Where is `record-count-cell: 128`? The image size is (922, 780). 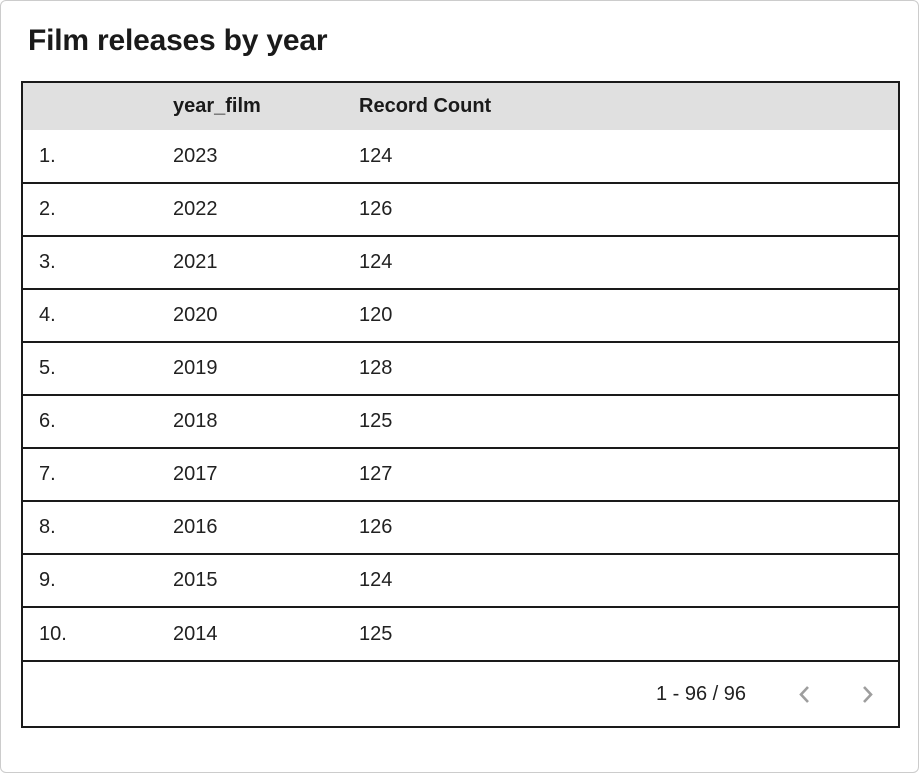
record-count-cell: 128 is located at coordinates (620, 368).